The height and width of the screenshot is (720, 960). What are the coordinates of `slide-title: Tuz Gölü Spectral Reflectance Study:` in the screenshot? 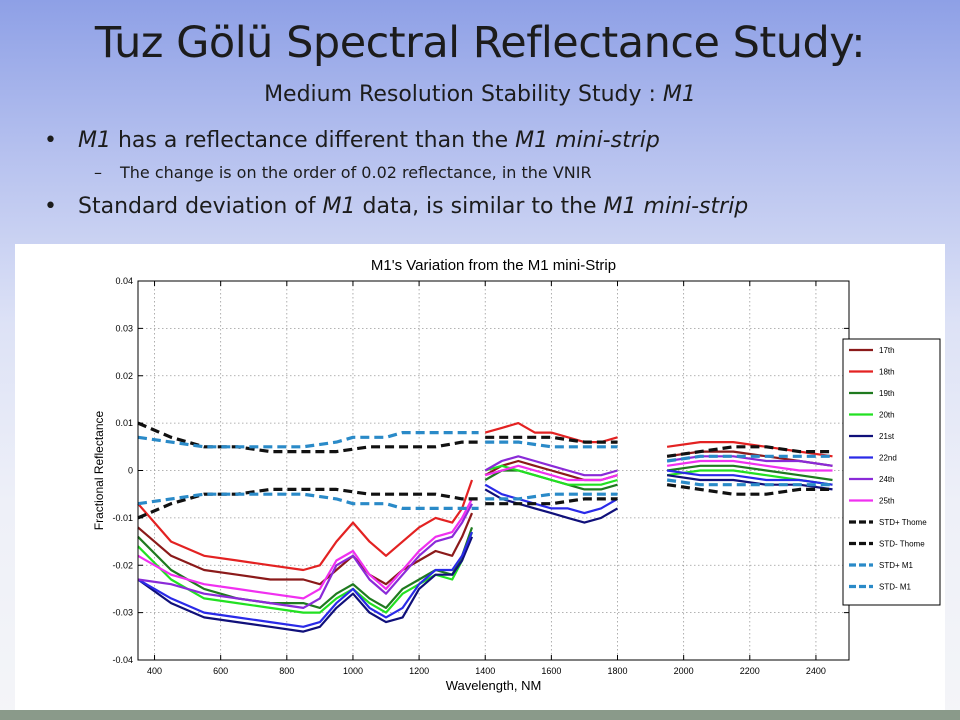 It's located at (480, 43).